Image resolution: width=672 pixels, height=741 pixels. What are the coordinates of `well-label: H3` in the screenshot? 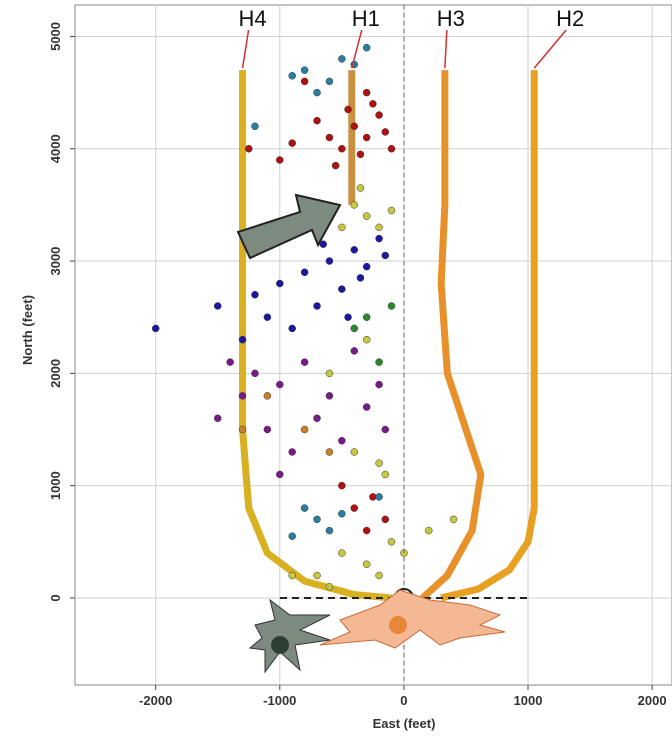 It's located at (451, 18).